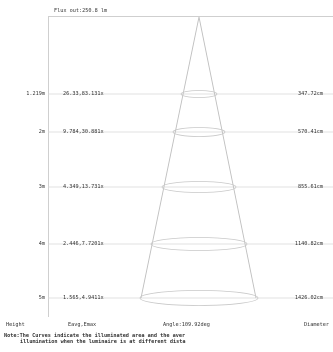 The height and width of the screenshot is (352, 333). I want to click on lux-column-label: Eavg,Emax, so click(82, 325).